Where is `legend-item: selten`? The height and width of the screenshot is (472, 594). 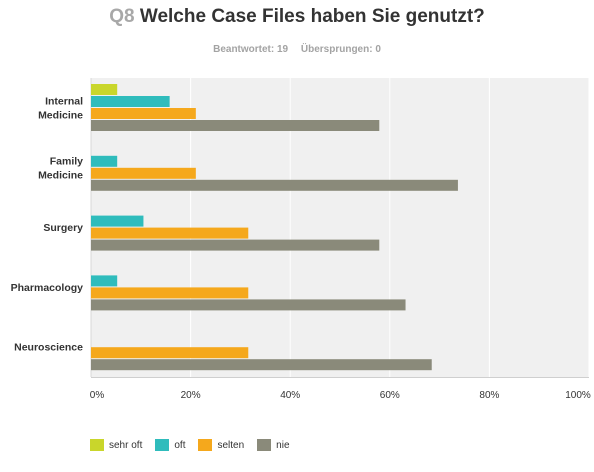
legend-item: selten is located at coordinates (221, 445).